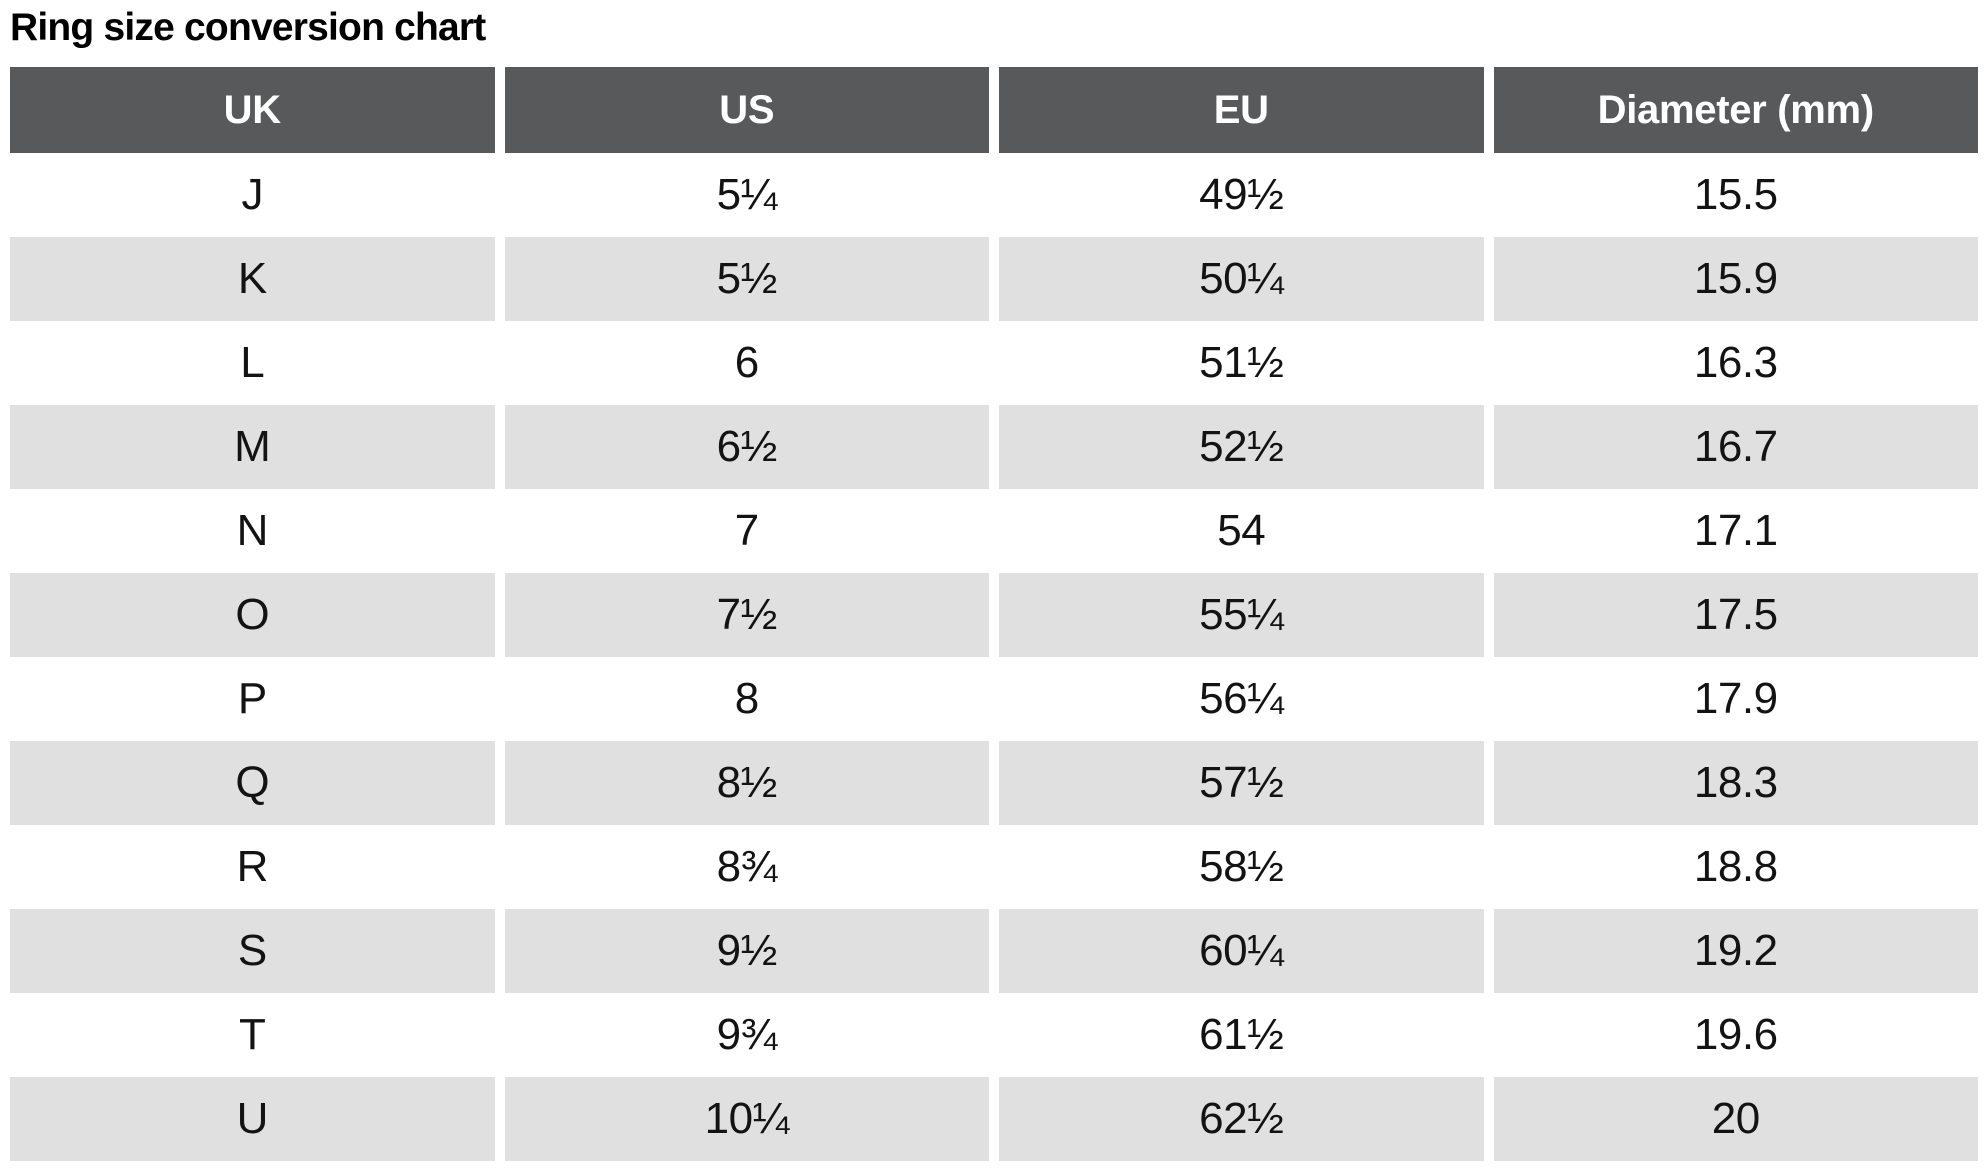 This screenshot has width=1988, height=1171. What do you see at coordinates (1735, 362) in the screenshot?
I see `cell-diameter: 16.3` at bounding box center [1735, 362].